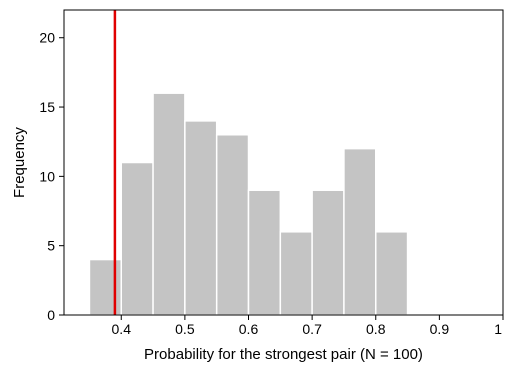 Image resolution: width=506 pixels, height=365 pixels. I want to click on y-tick-label-1: 0, so click(51, 315).